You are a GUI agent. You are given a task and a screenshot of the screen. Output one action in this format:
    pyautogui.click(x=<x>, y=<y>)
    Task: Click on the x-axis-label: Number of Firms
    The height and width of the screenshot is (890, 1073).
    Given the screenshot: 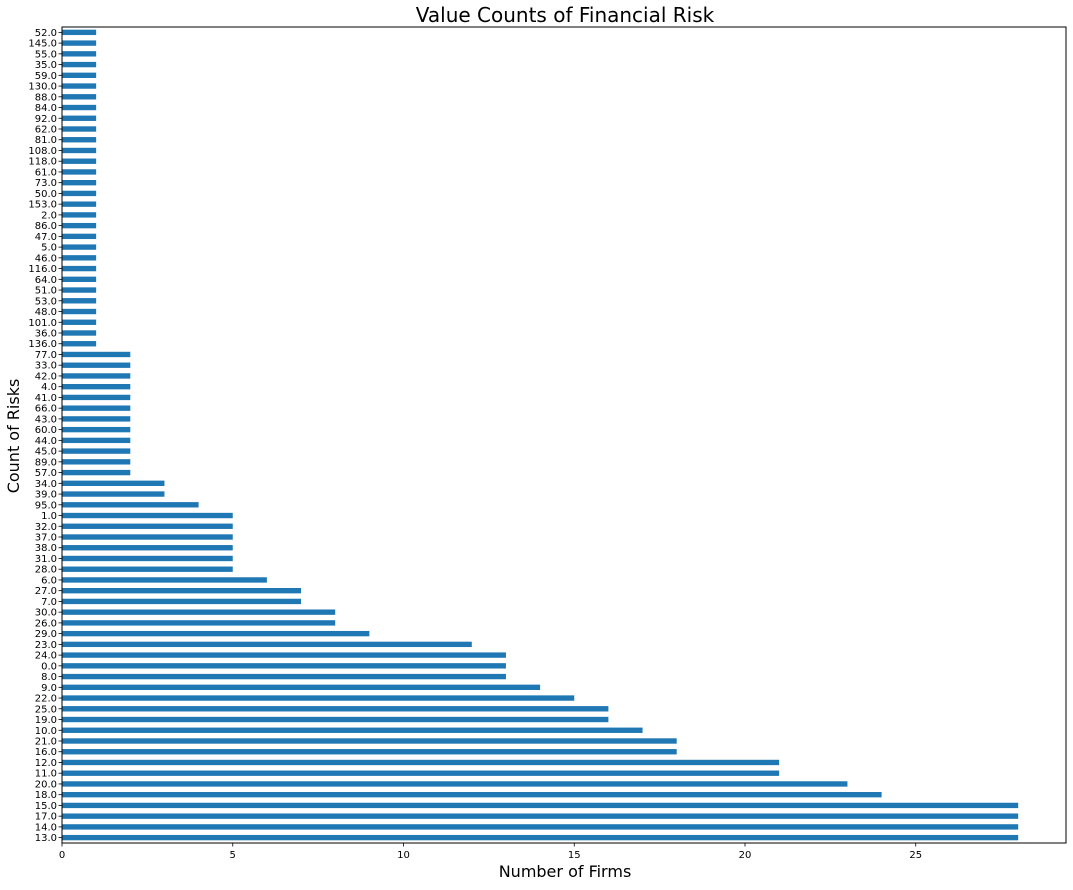 What is the action you would take?
    pyautogui.click(x=565, y=871)
    